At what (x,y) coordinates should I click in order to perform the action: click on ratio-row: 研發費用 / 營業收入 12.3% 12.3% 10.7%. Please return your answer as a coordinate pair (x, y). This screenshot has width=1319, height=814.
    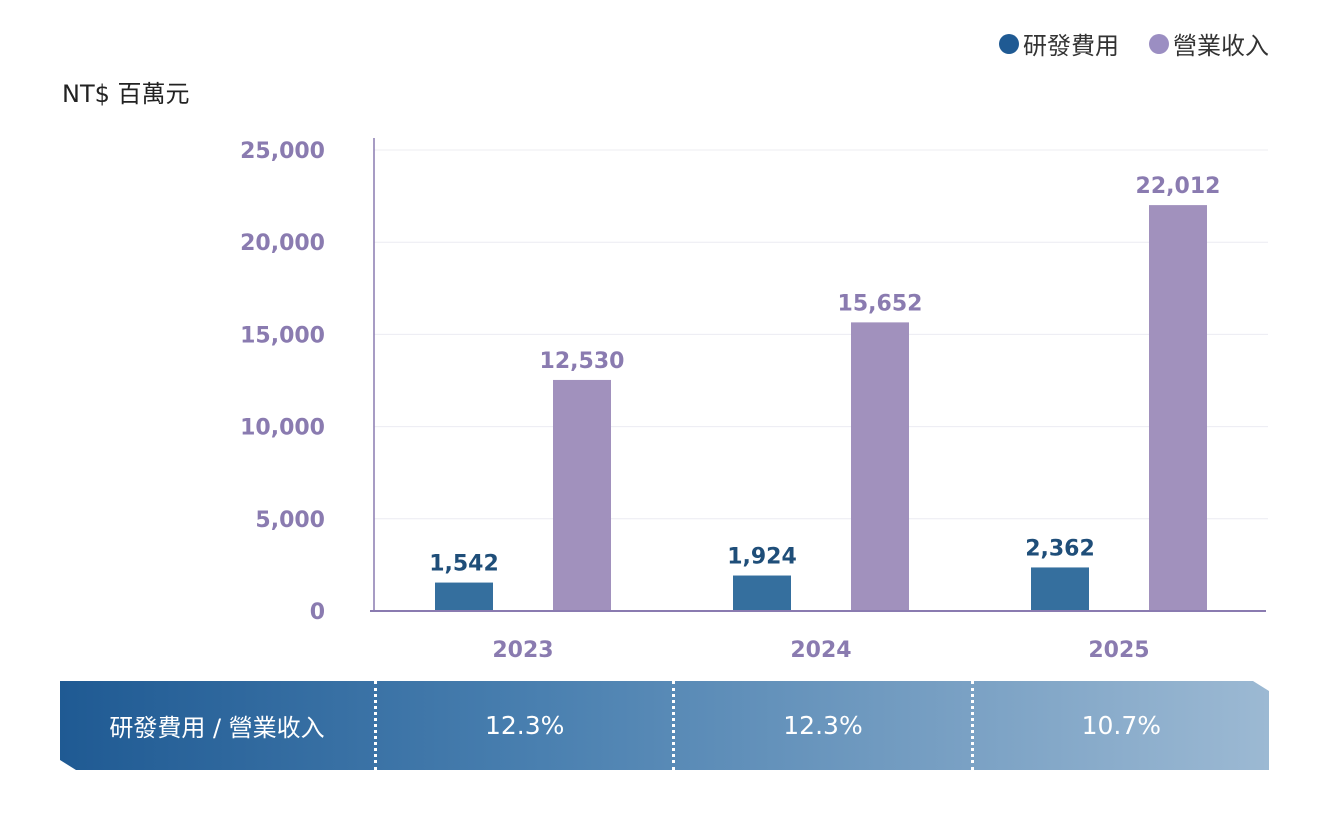
    Looking at the image, I should click on (664, 725).